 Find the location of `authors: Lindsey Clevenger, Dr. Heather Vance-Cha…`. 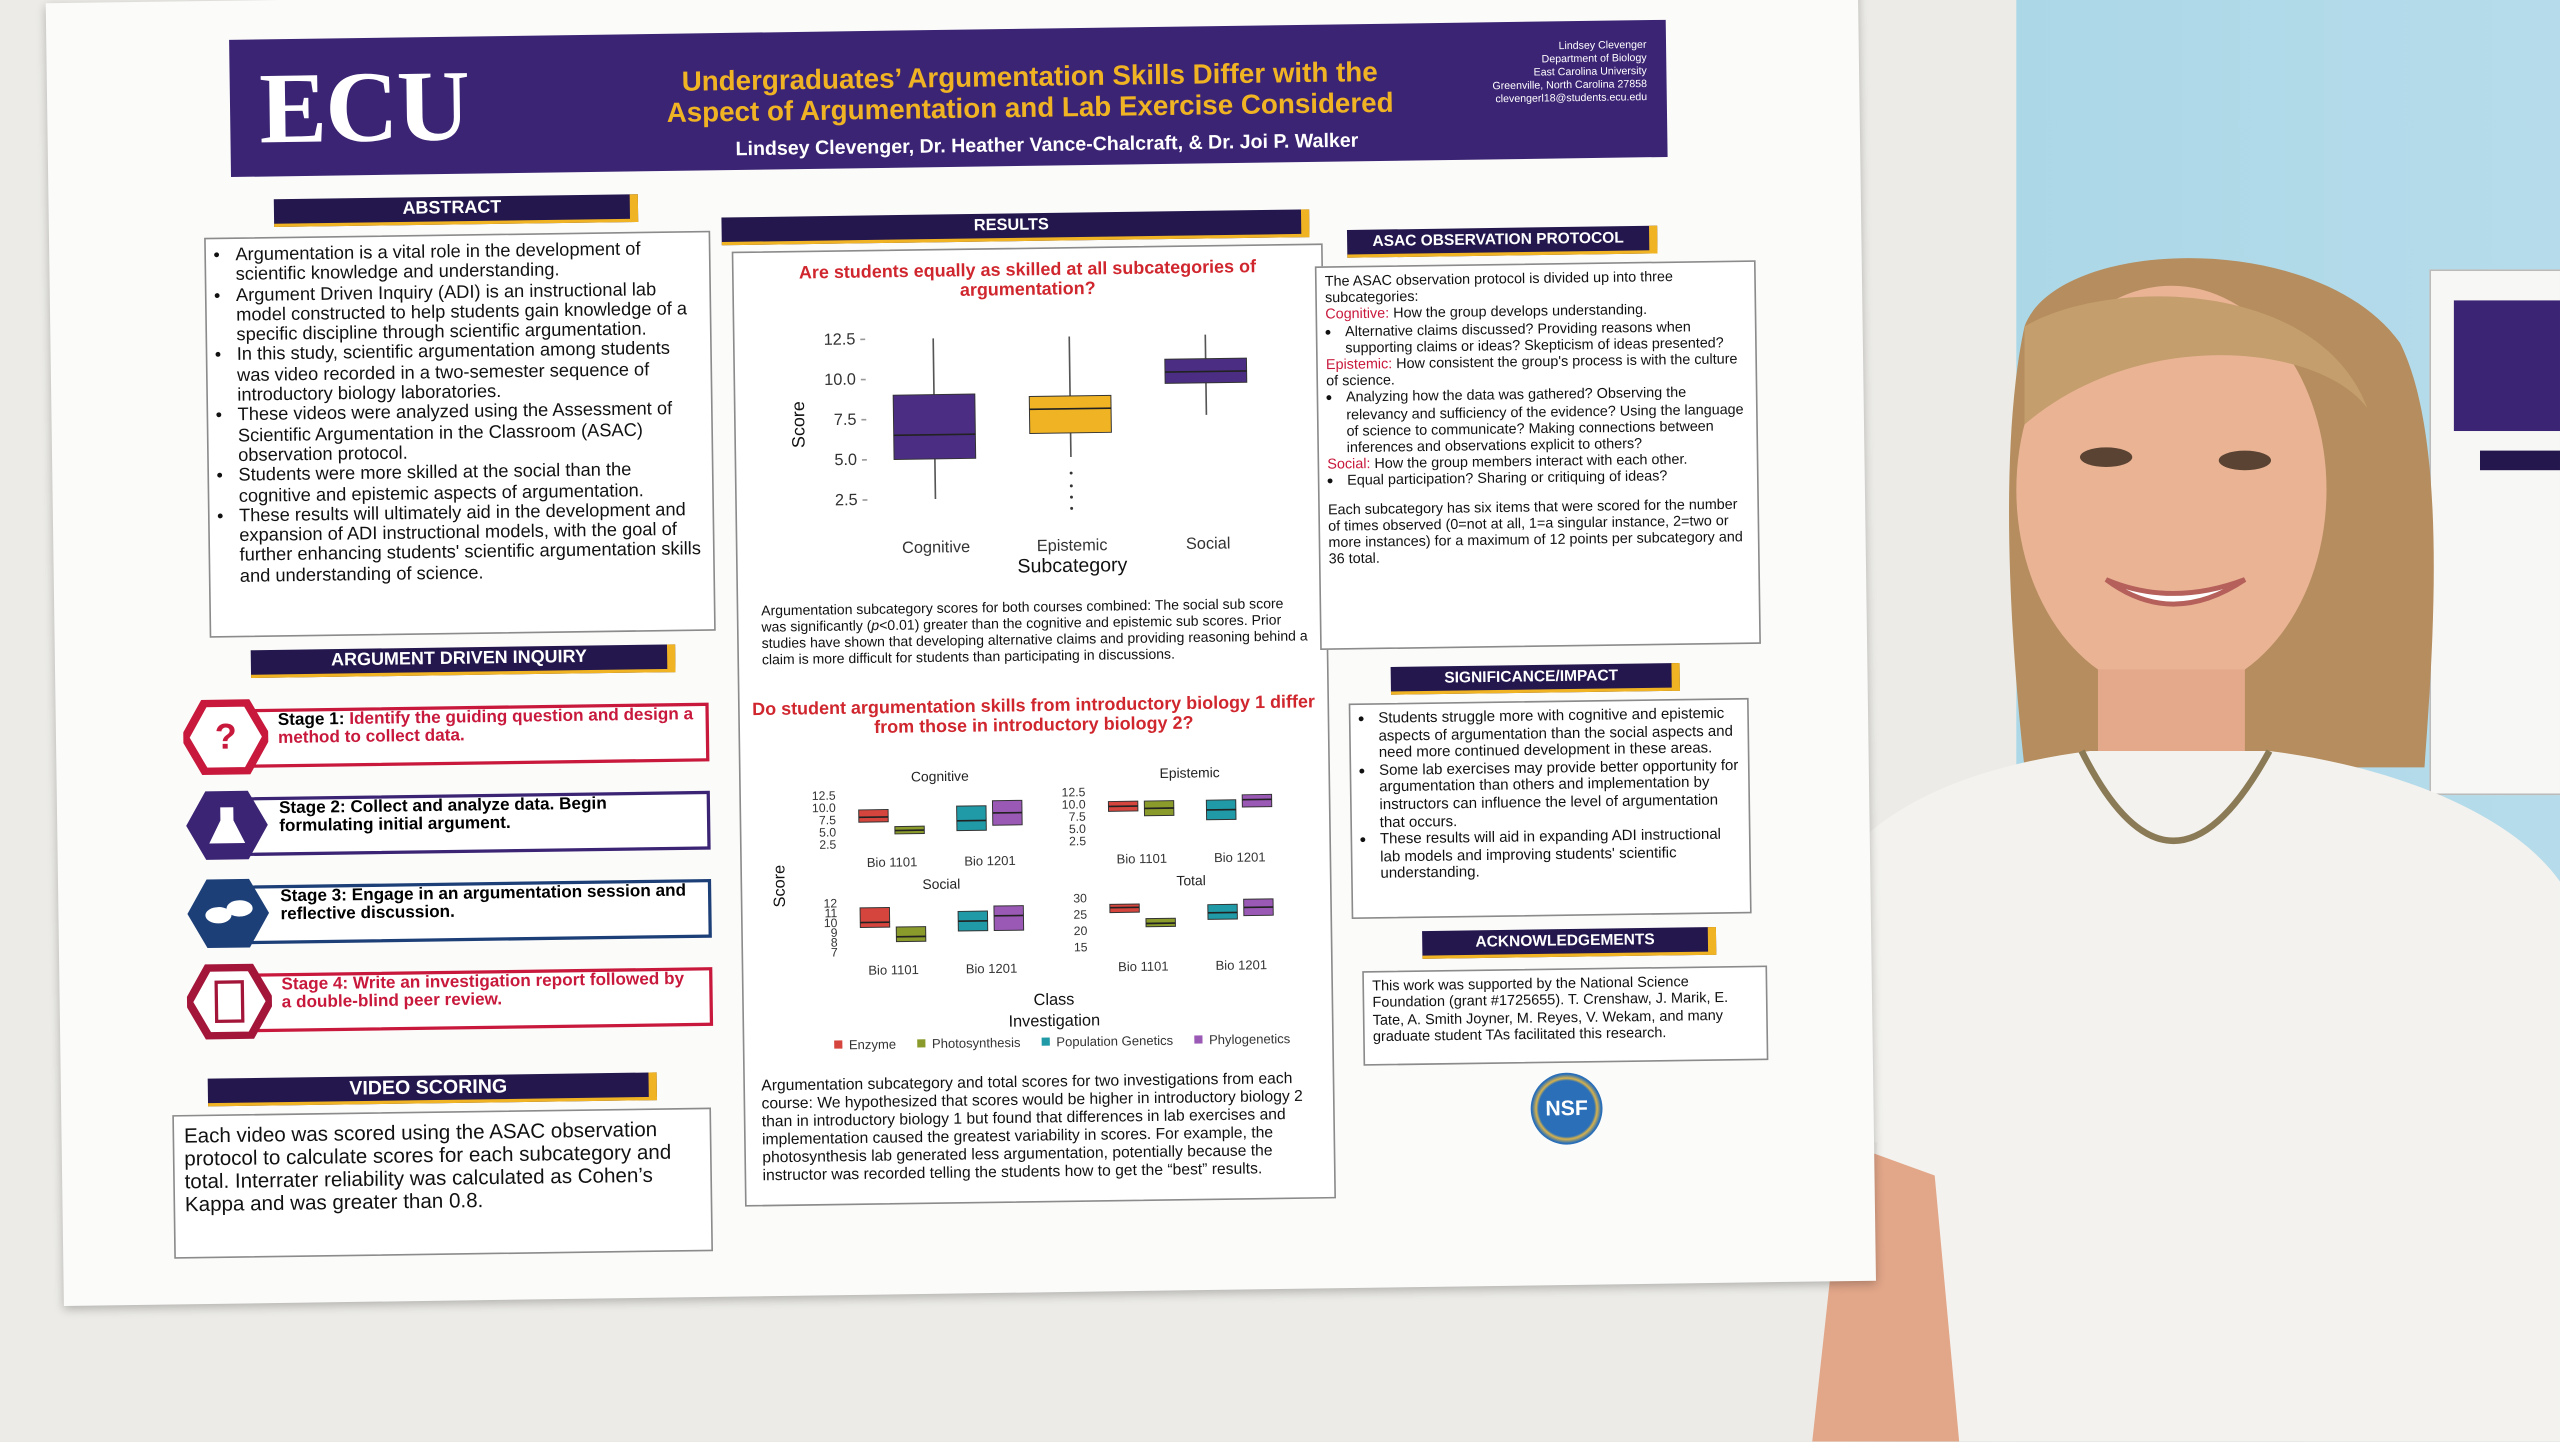

authors: Lindsey Clevenger, Dr. Heather Vance-Cha… is located at coordinates (1046, 144).